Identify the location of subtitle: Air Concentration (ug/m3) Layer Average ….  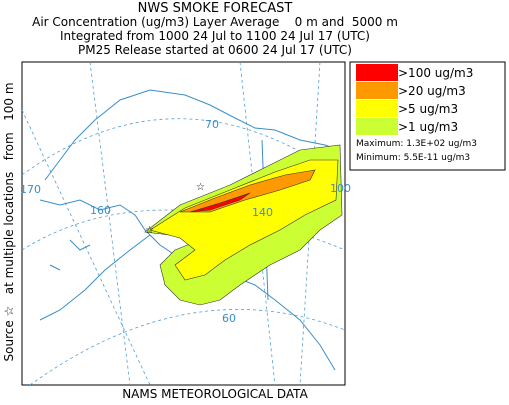
(215, 22).